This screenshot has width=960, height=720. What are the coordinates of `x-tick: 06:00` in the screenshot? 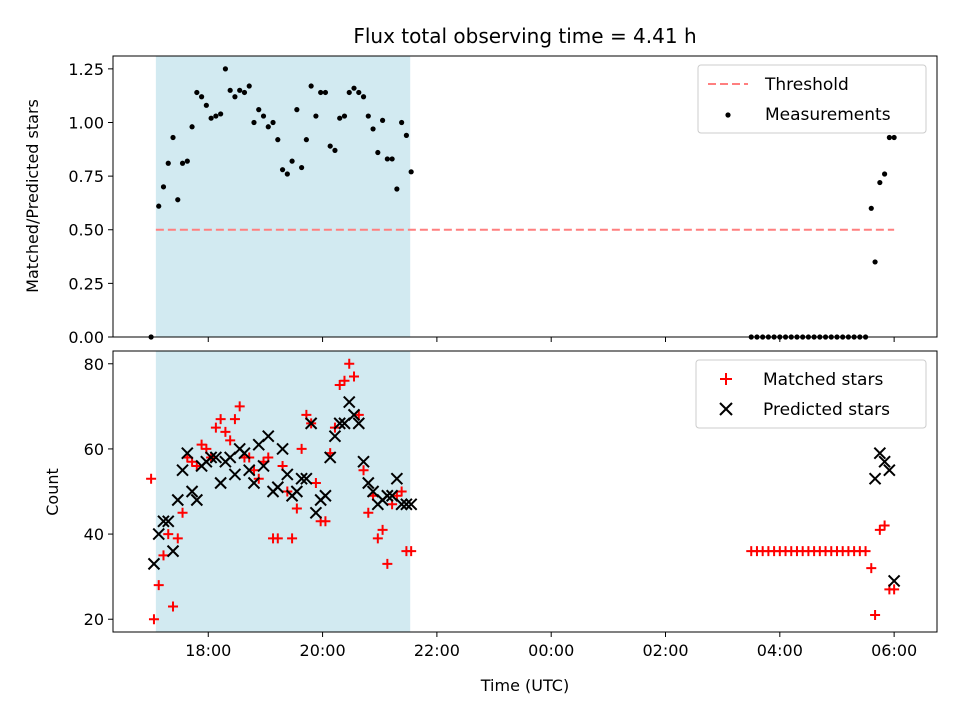 It's located at (894, 646).